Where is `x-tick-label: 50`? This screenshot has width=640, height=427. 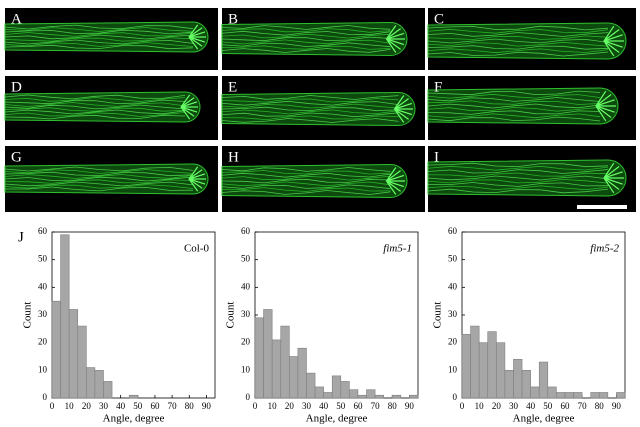
x-tick-label: 50 is located at coordinates (138, 406).